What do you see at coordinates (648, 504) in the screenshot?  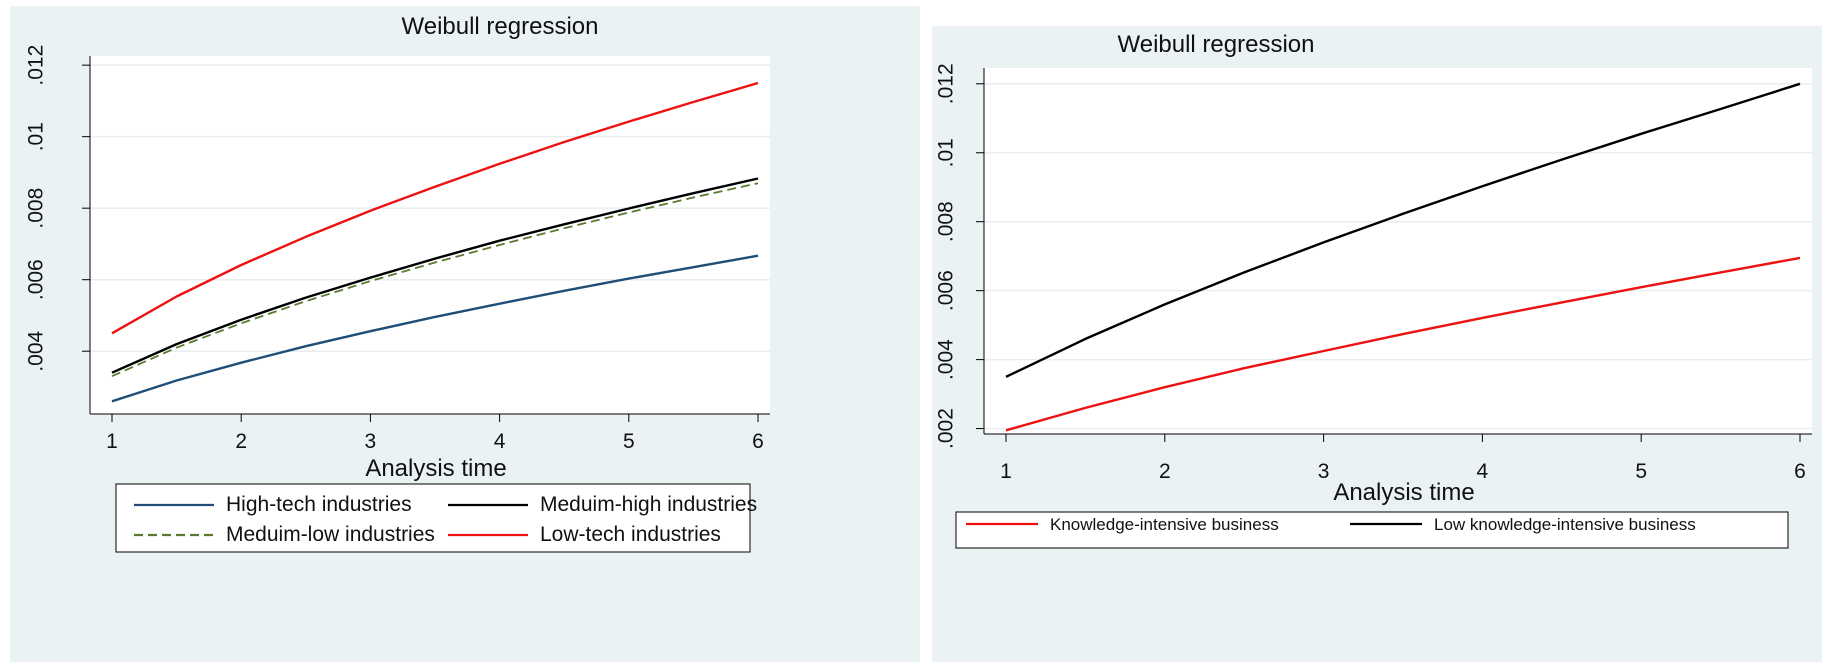 I see `legend-label: Meduim-high industries` at bounding box center [648, 504].